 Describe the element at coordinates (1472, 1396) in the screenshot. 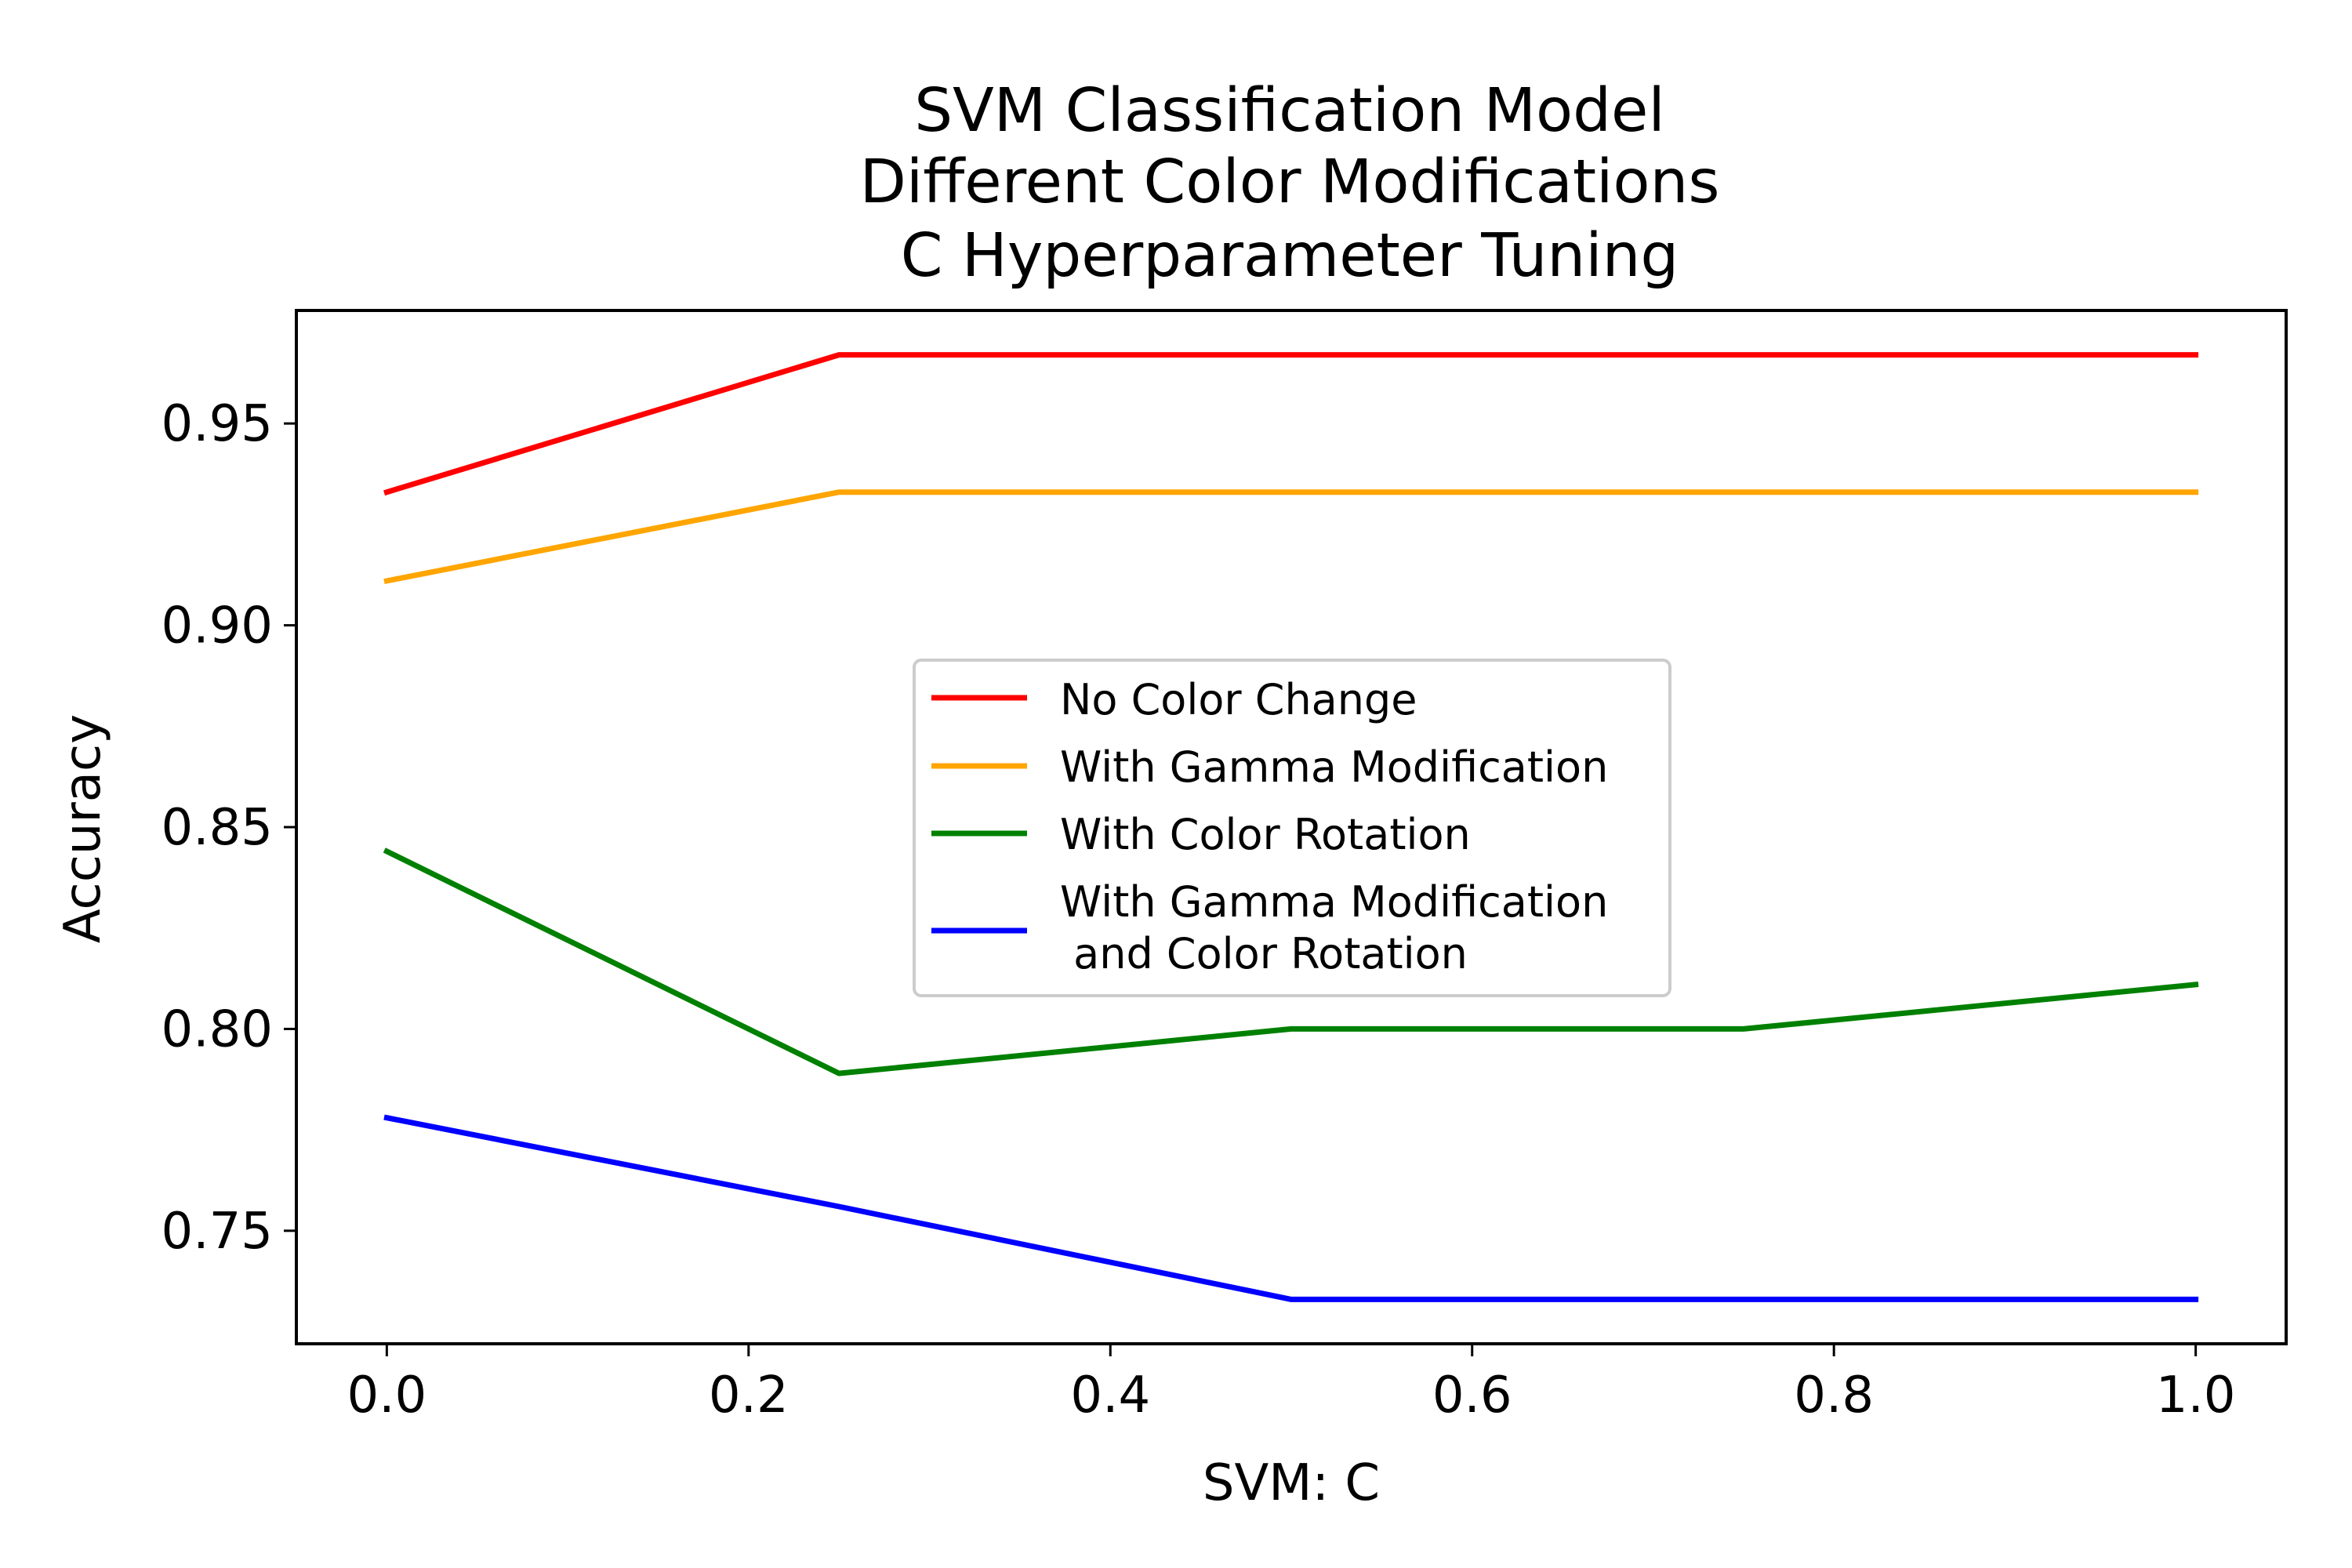

I see `x-tick-label: 0.6` at that location.